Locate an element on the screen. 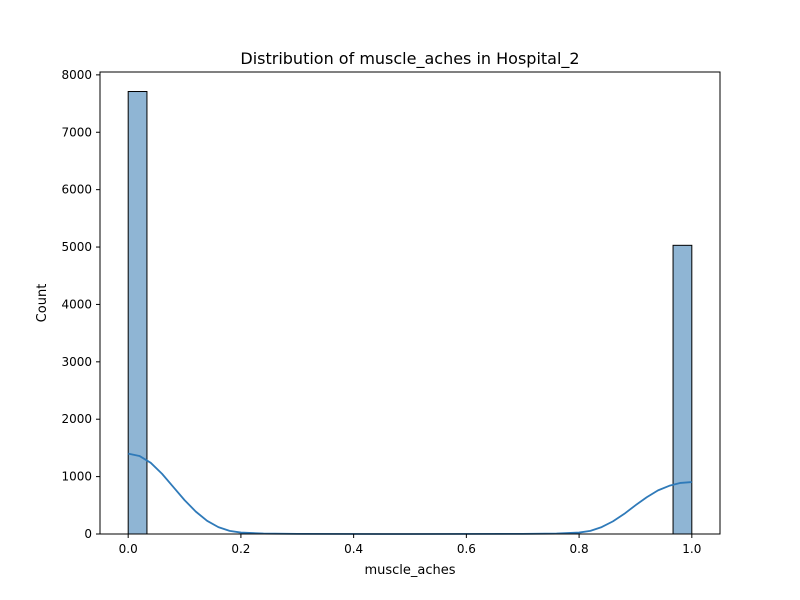  y-axis: 0 1000 2000 3000 4000 5000 6000 7000 8000 is located at coordinates (80, 304).